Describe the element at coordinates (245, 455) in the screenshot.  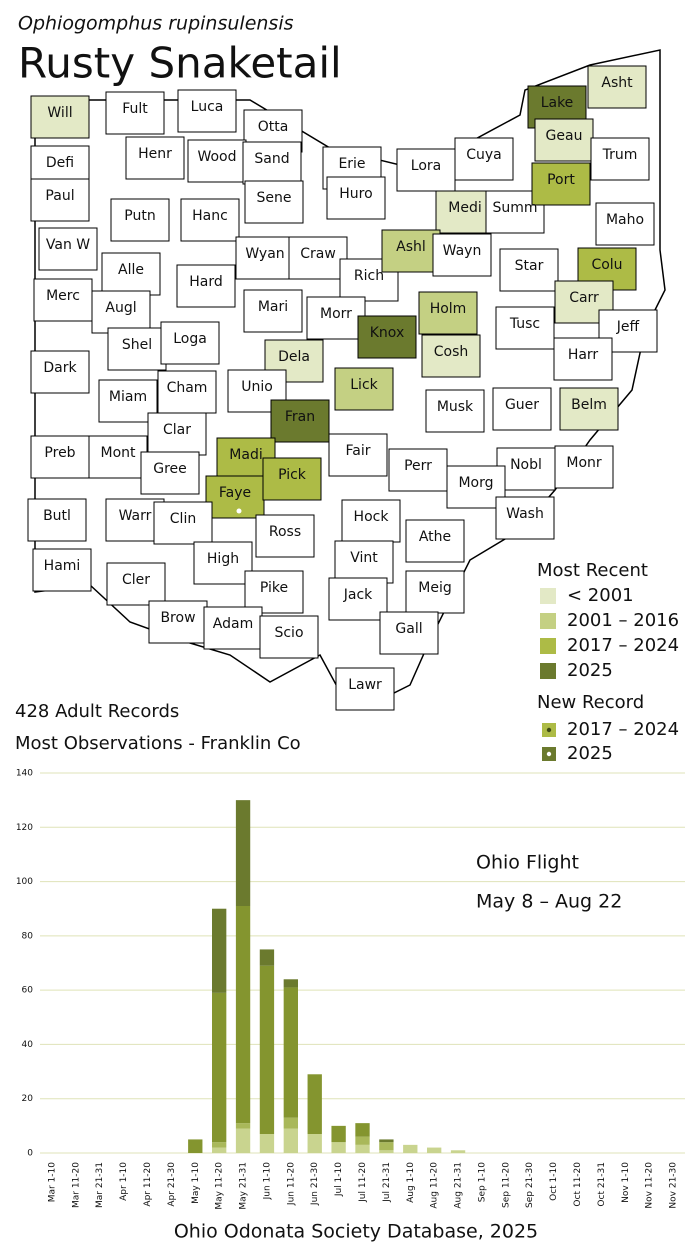
I see `county-label: Madi` at that location.